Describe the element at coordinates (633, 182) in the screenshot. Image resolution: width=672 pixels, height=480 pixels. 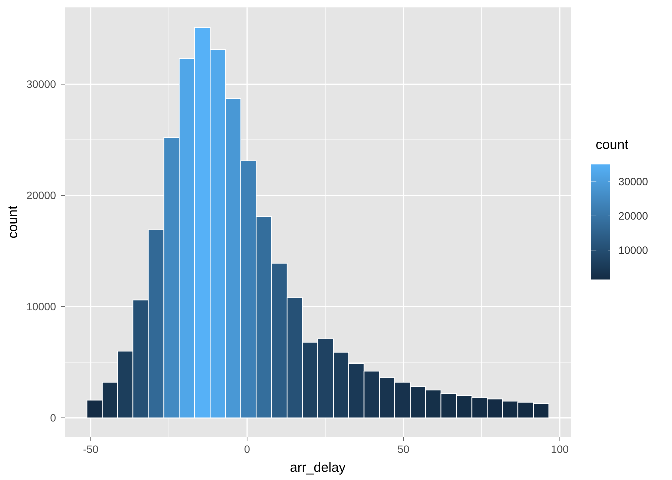
I see `color-bar-label: 30000` at that location.